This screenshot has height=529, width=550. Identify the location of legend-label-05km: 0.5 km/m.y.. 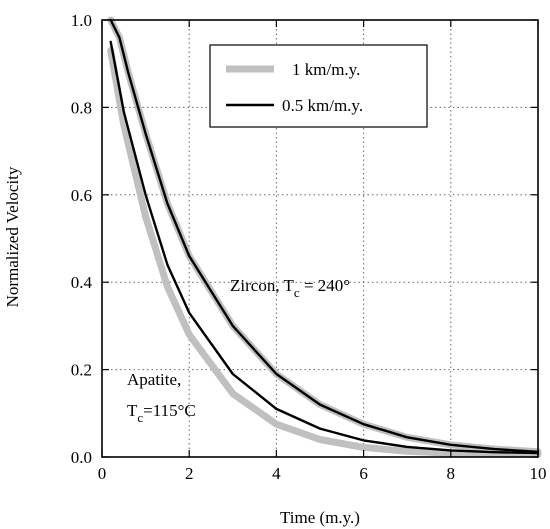
(322, 105).